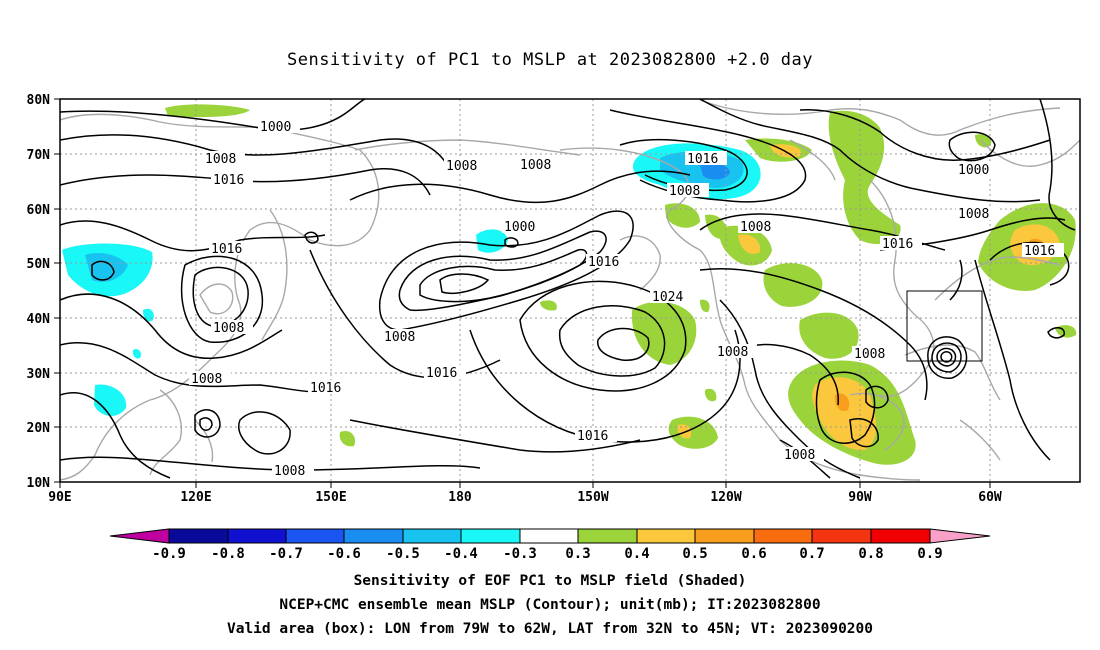 Image resolution: width=1100 pixels, height=650 pixels. I want to click on colorbar-label: -0.6, so click(344, 554).